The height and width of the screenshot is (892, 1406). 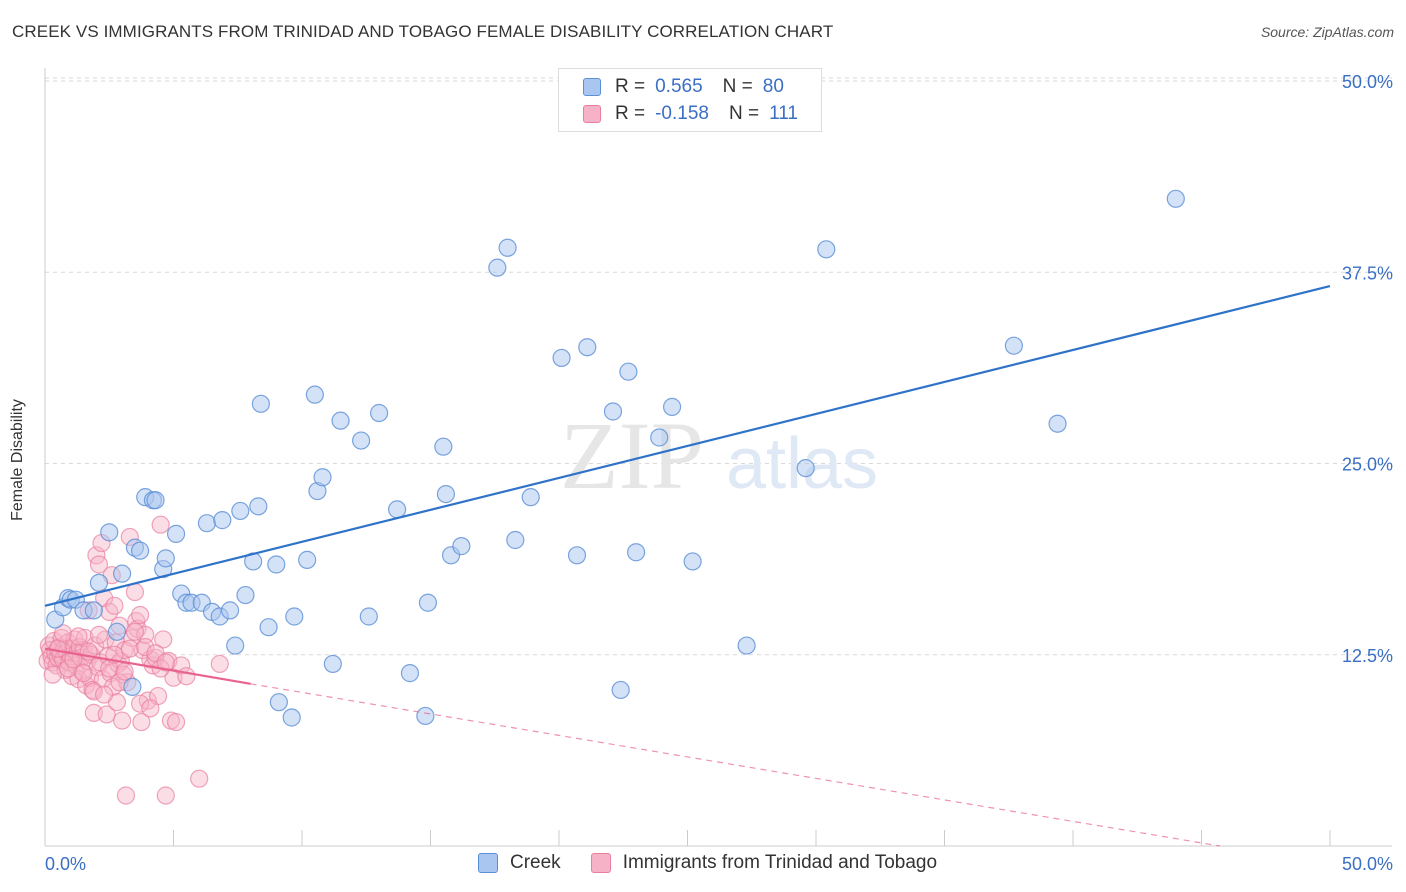 What do you see at coordinates (679, 86) in the screenshot?
I see `creek-r-value: 0.565` at bounding box center [679, 86].